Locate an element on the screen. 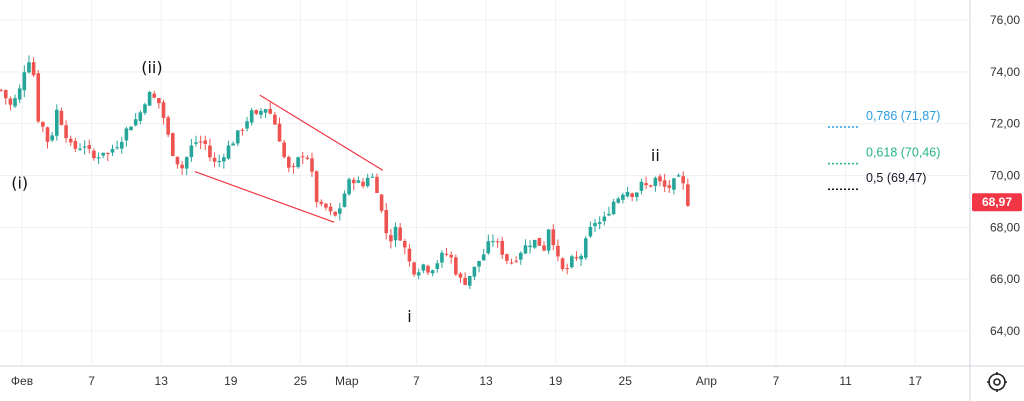  x-tick-label: 11 is located at coordinates (845, 381).